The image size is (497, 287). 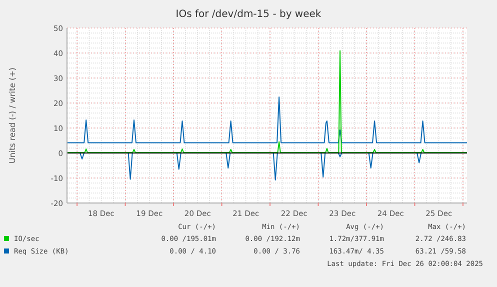 I want to click on y-axis-title: Units read (-) / write (+), so click(x=12, y=115).